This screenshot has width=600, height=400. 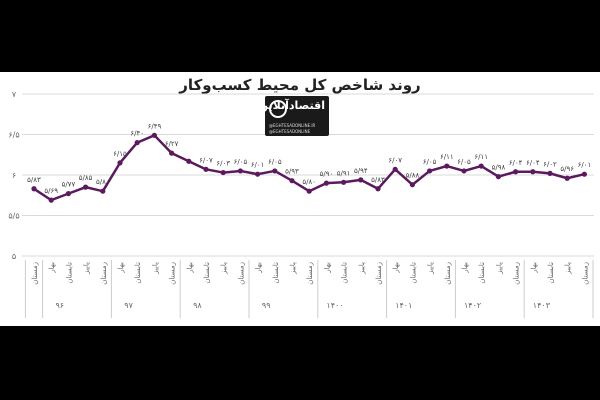 What do you see at coordinates (172, 144) in the screenshot?
I see `data-label: ۶/۲۷` at bounding box center [172, 144].